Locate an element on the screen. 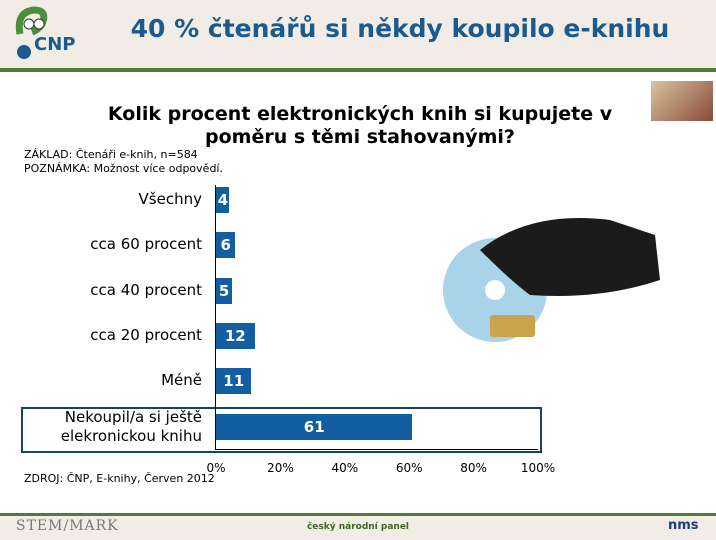 The height and width of the screenshot is (540, 716). x-axis is located at coordinates (376, 449).